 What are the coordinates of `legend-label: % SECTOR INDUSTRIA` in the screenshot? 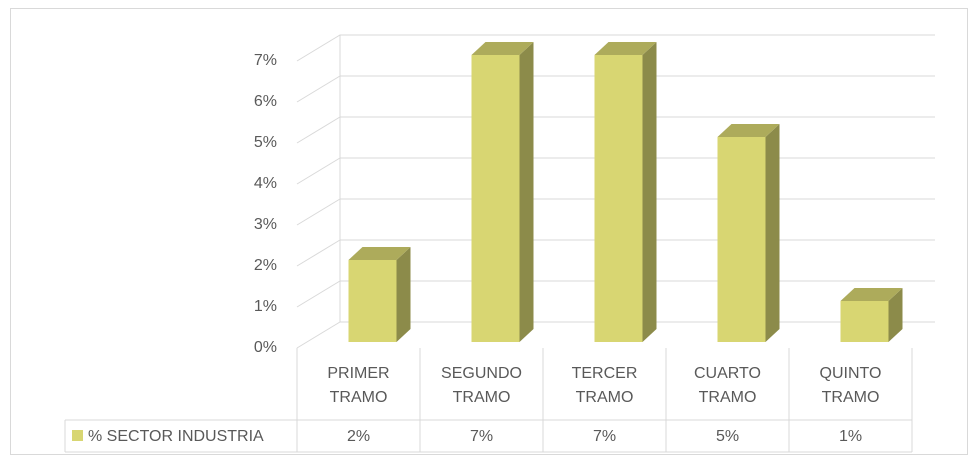 It's located at (176, 436).